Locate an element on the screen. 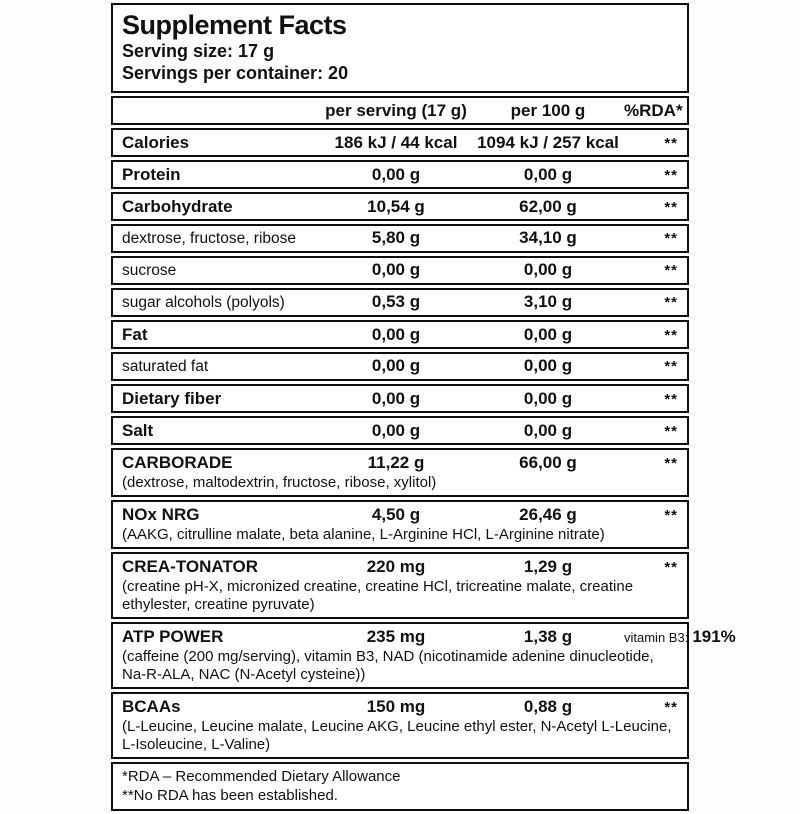 This screenshot has width=800, height=814. row-per-100g-value: 62,00 g is located at coordinates (548, 206).